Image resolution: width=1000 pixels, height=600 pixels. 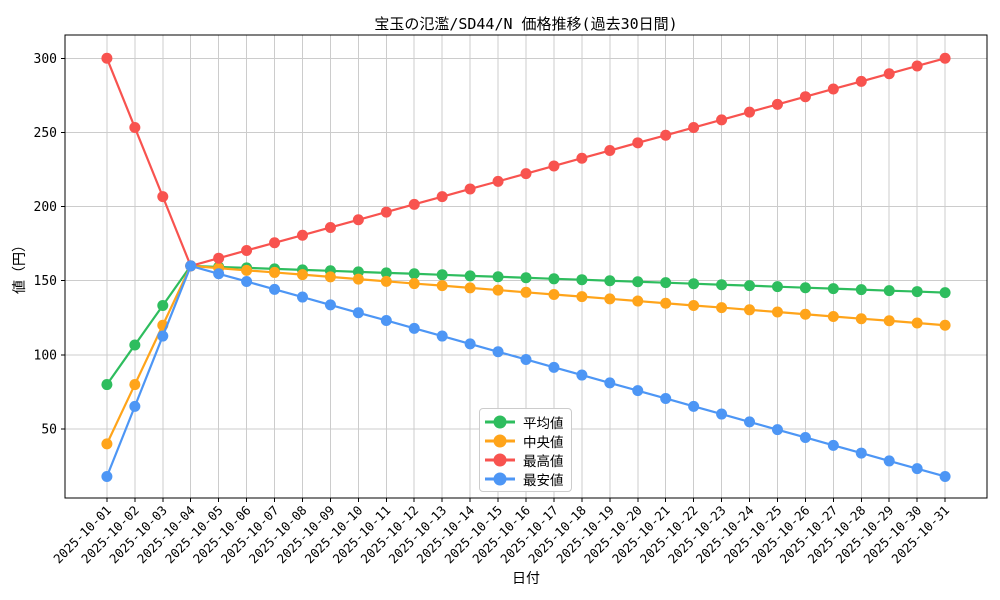 What do you see at coordinates (45, 245) in the screenshot?
I see `y-tick-labels: 50 100 150 200 250 300` at bounding box center [45, 245].